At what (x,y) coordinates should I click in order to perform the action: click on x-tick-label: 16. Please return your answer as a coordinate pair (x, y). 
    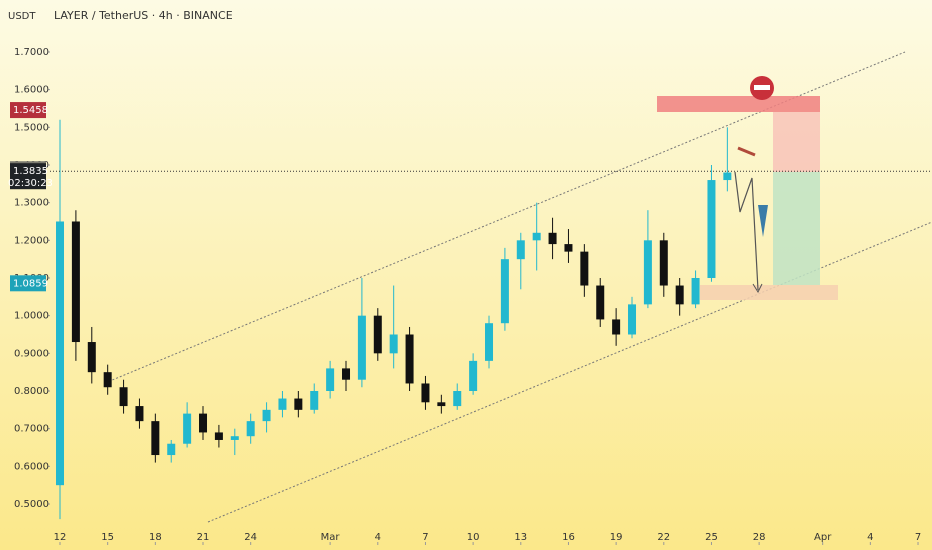
    Looking at the image, I should click on (568, 537).